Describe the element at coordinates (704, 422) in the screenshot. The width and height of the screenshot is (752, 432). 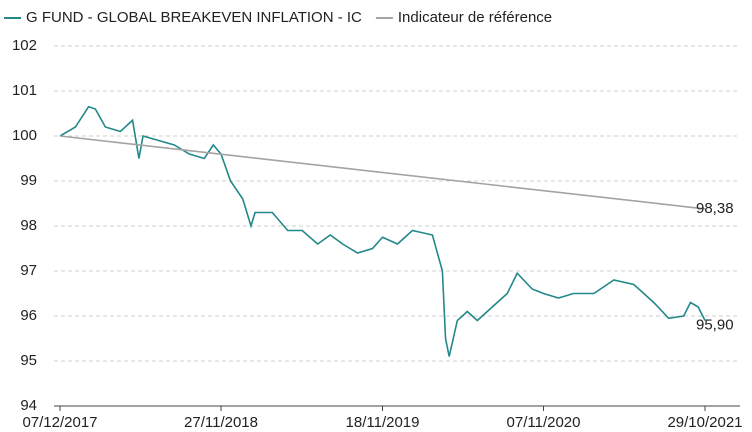
I see `x-tick-label: 29/10/2021` at that location.